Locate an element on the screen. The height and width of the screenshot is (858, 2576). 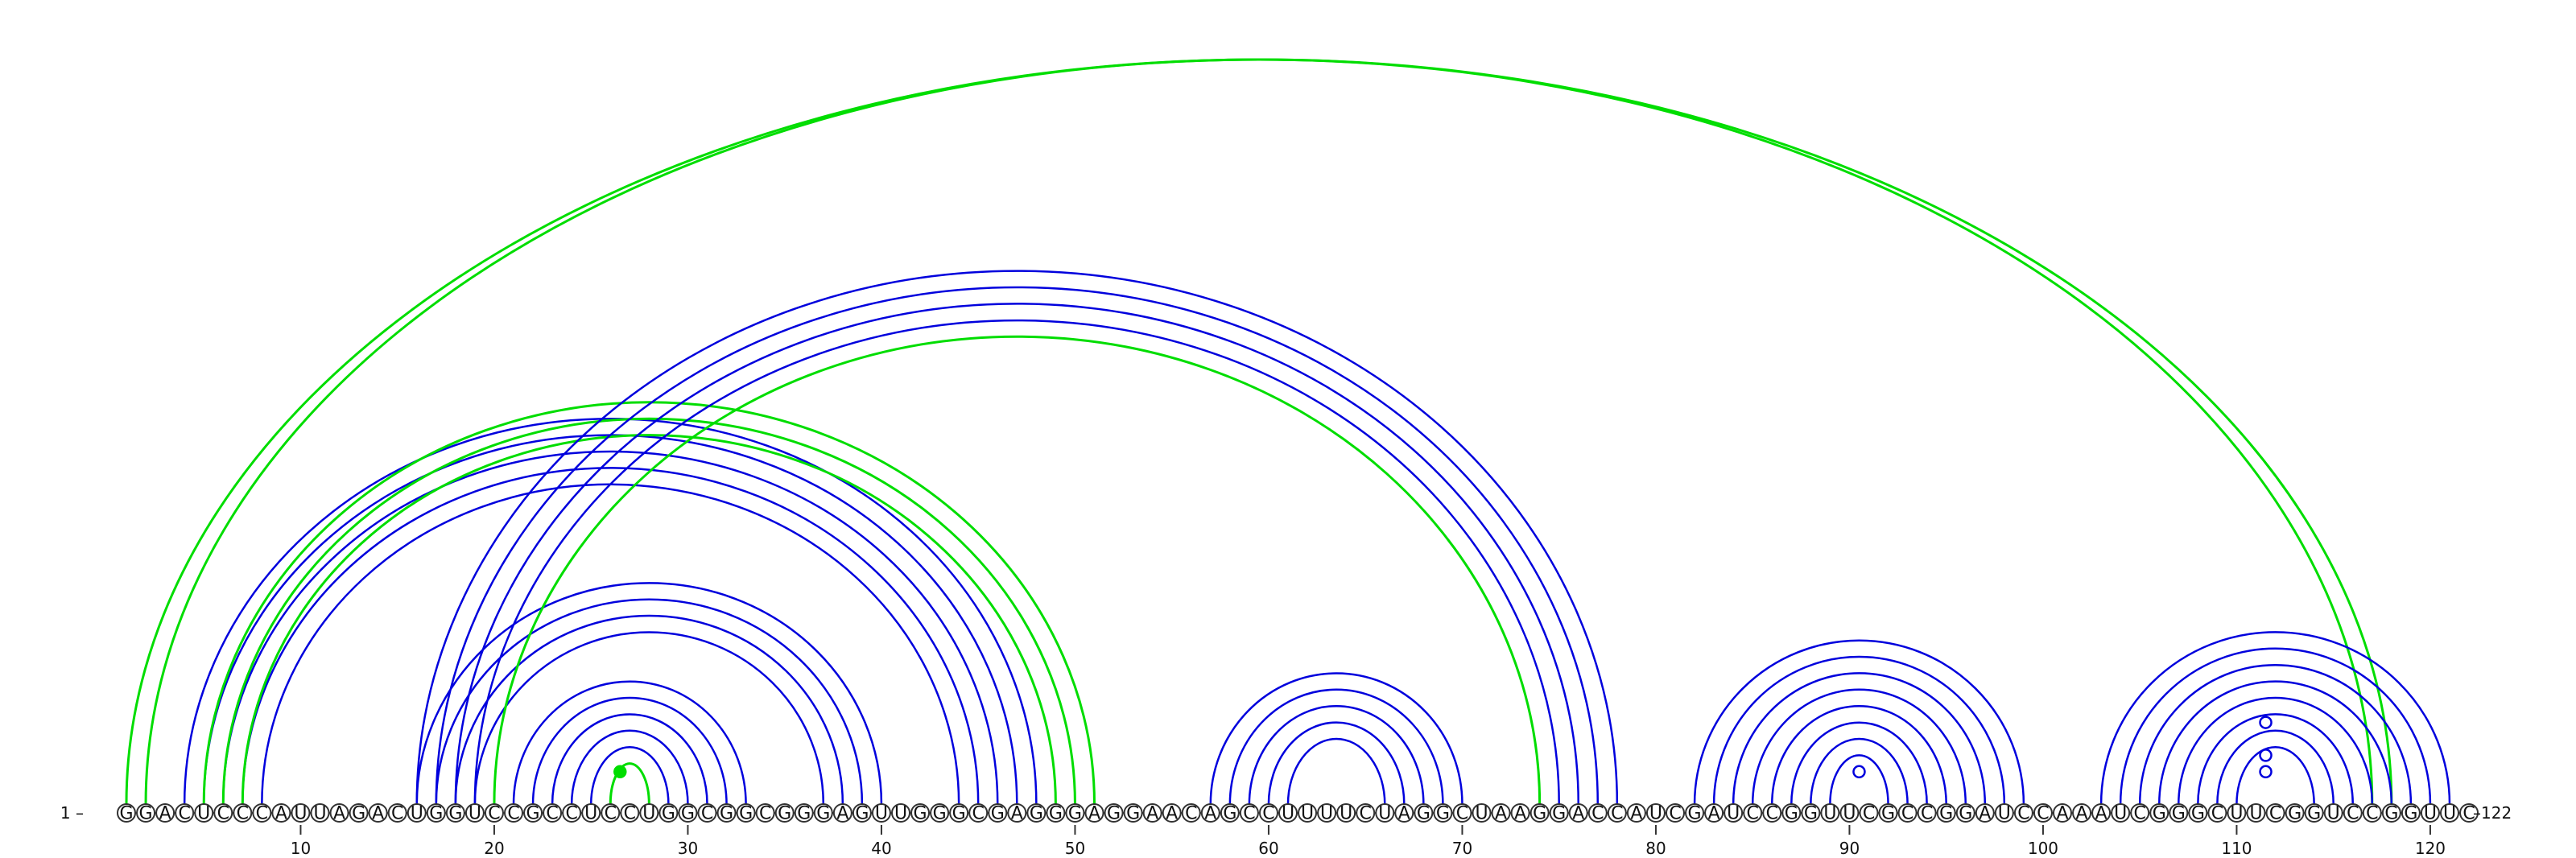
axis-tick-label: 80 is located at coordinates (1655, 849).